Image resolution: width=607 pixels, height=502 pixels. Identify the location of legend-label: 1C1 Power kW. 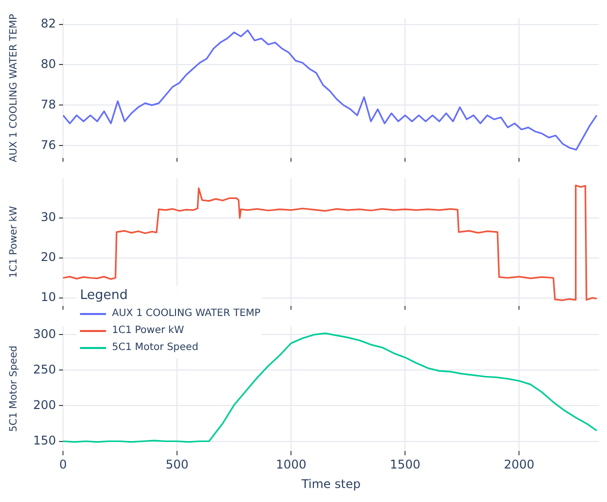
(148, 330).